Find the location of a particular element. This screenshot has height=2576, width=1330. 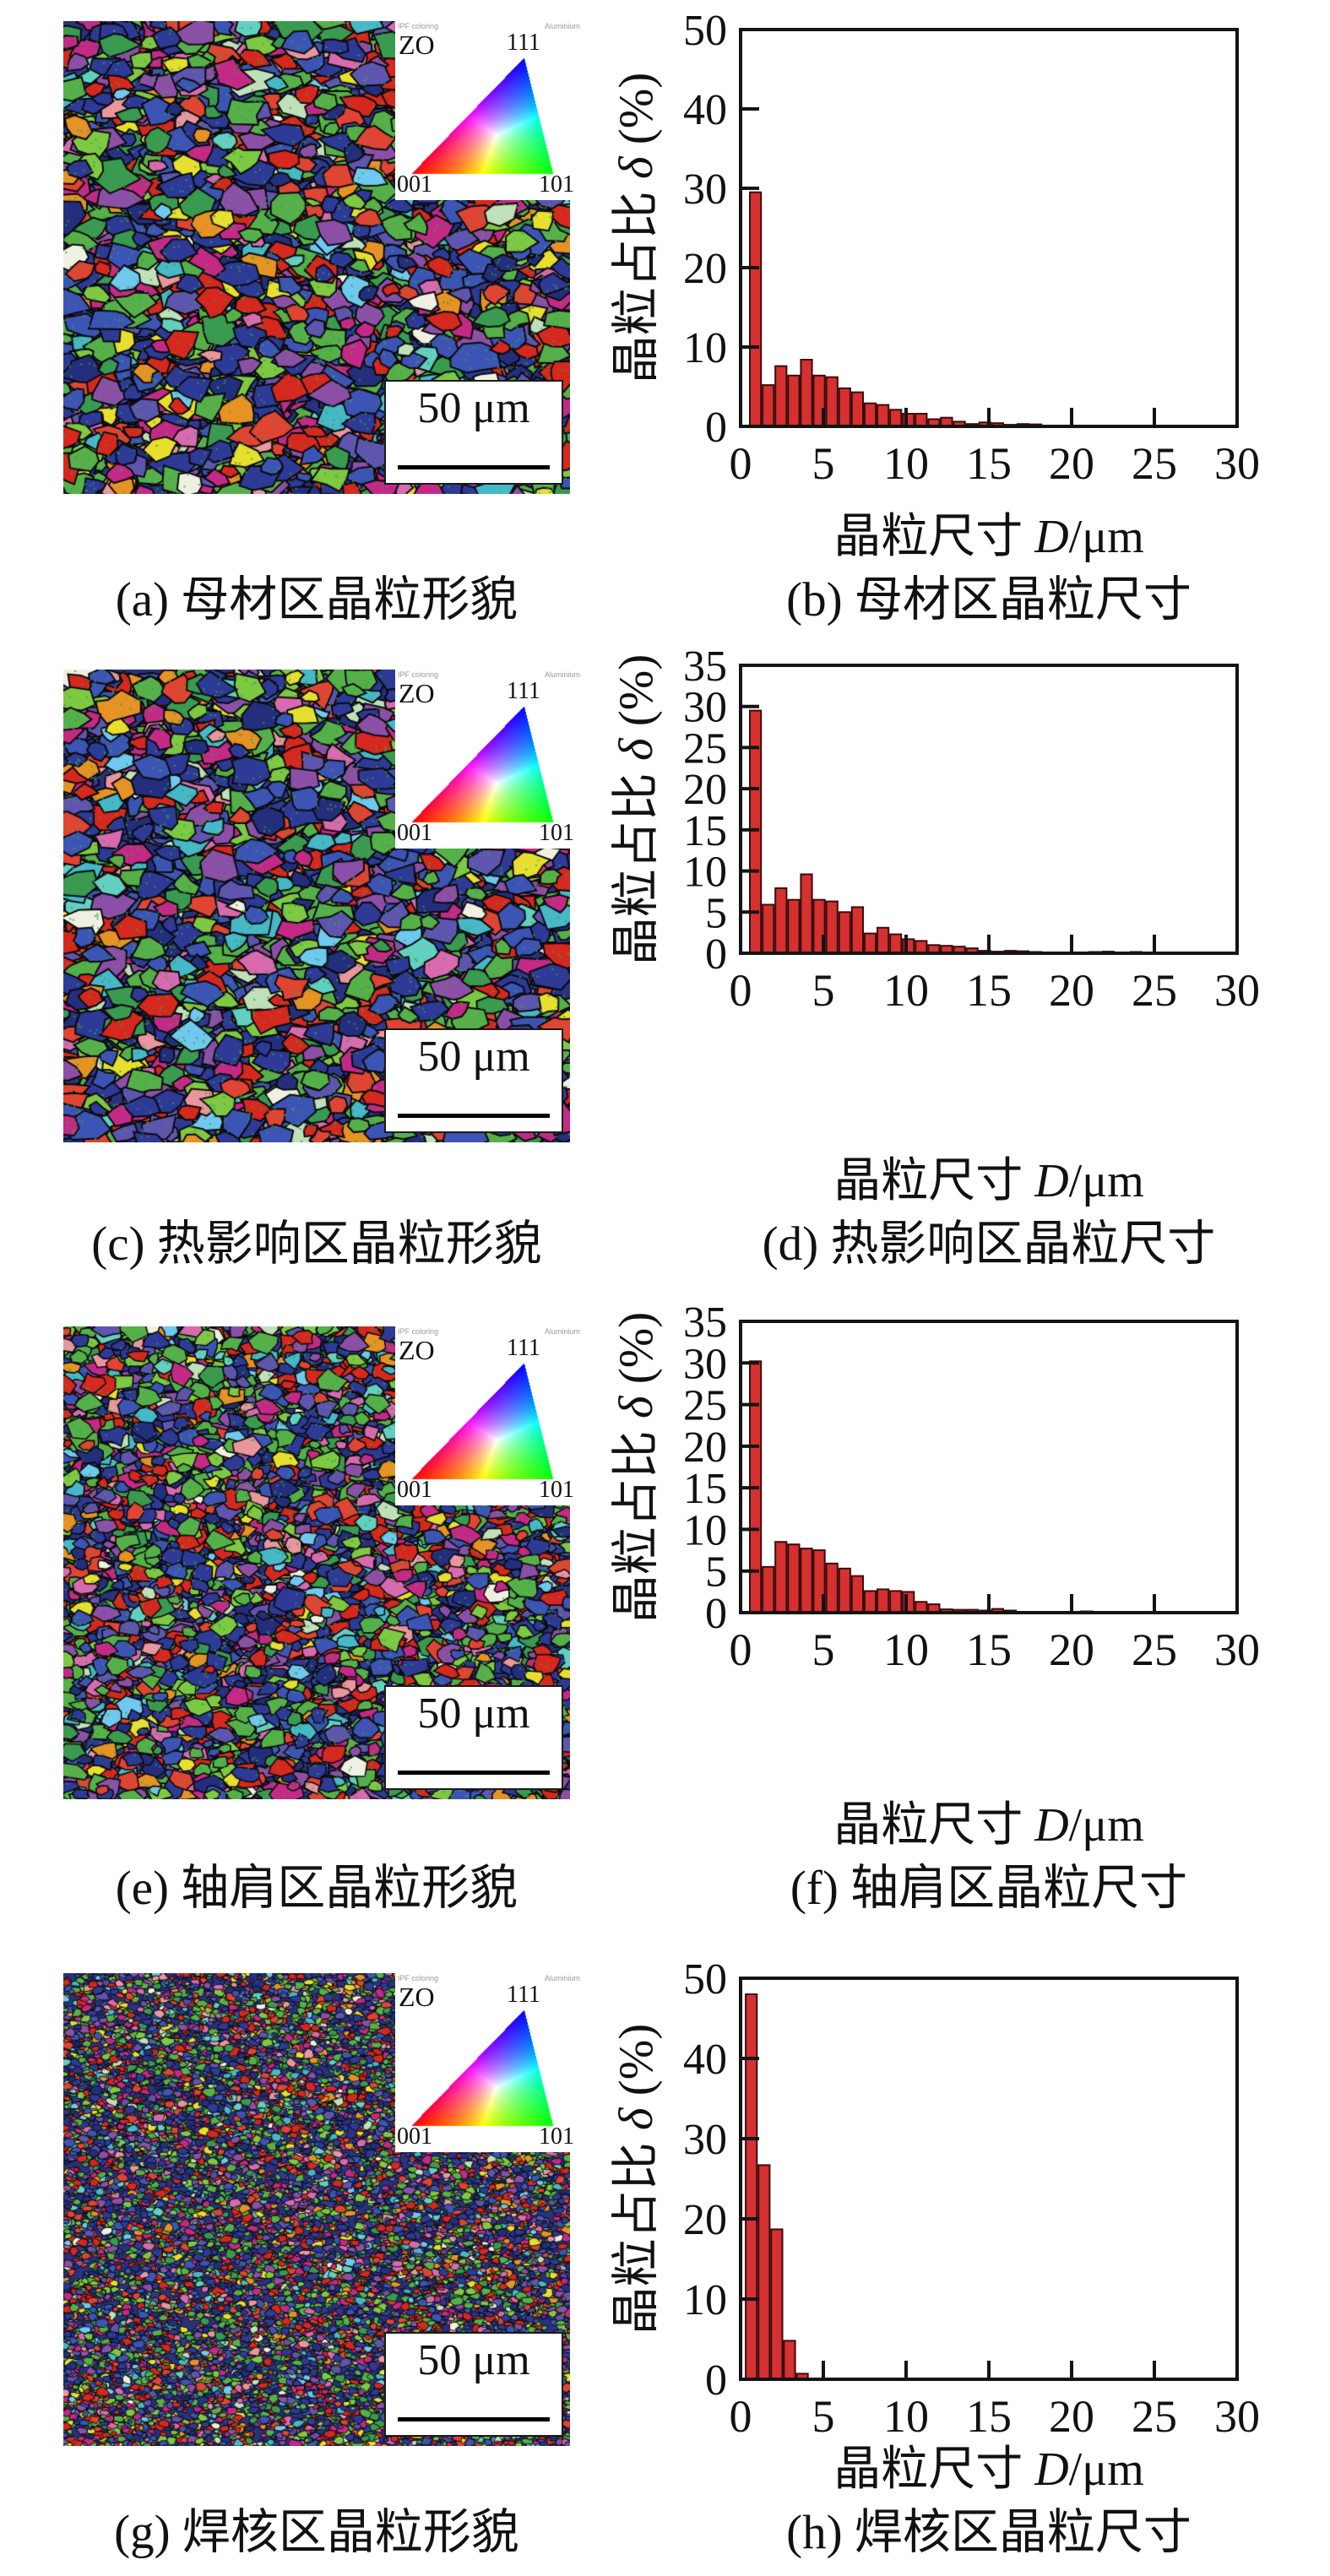

plot-frame is located at coordinates (989, 228).